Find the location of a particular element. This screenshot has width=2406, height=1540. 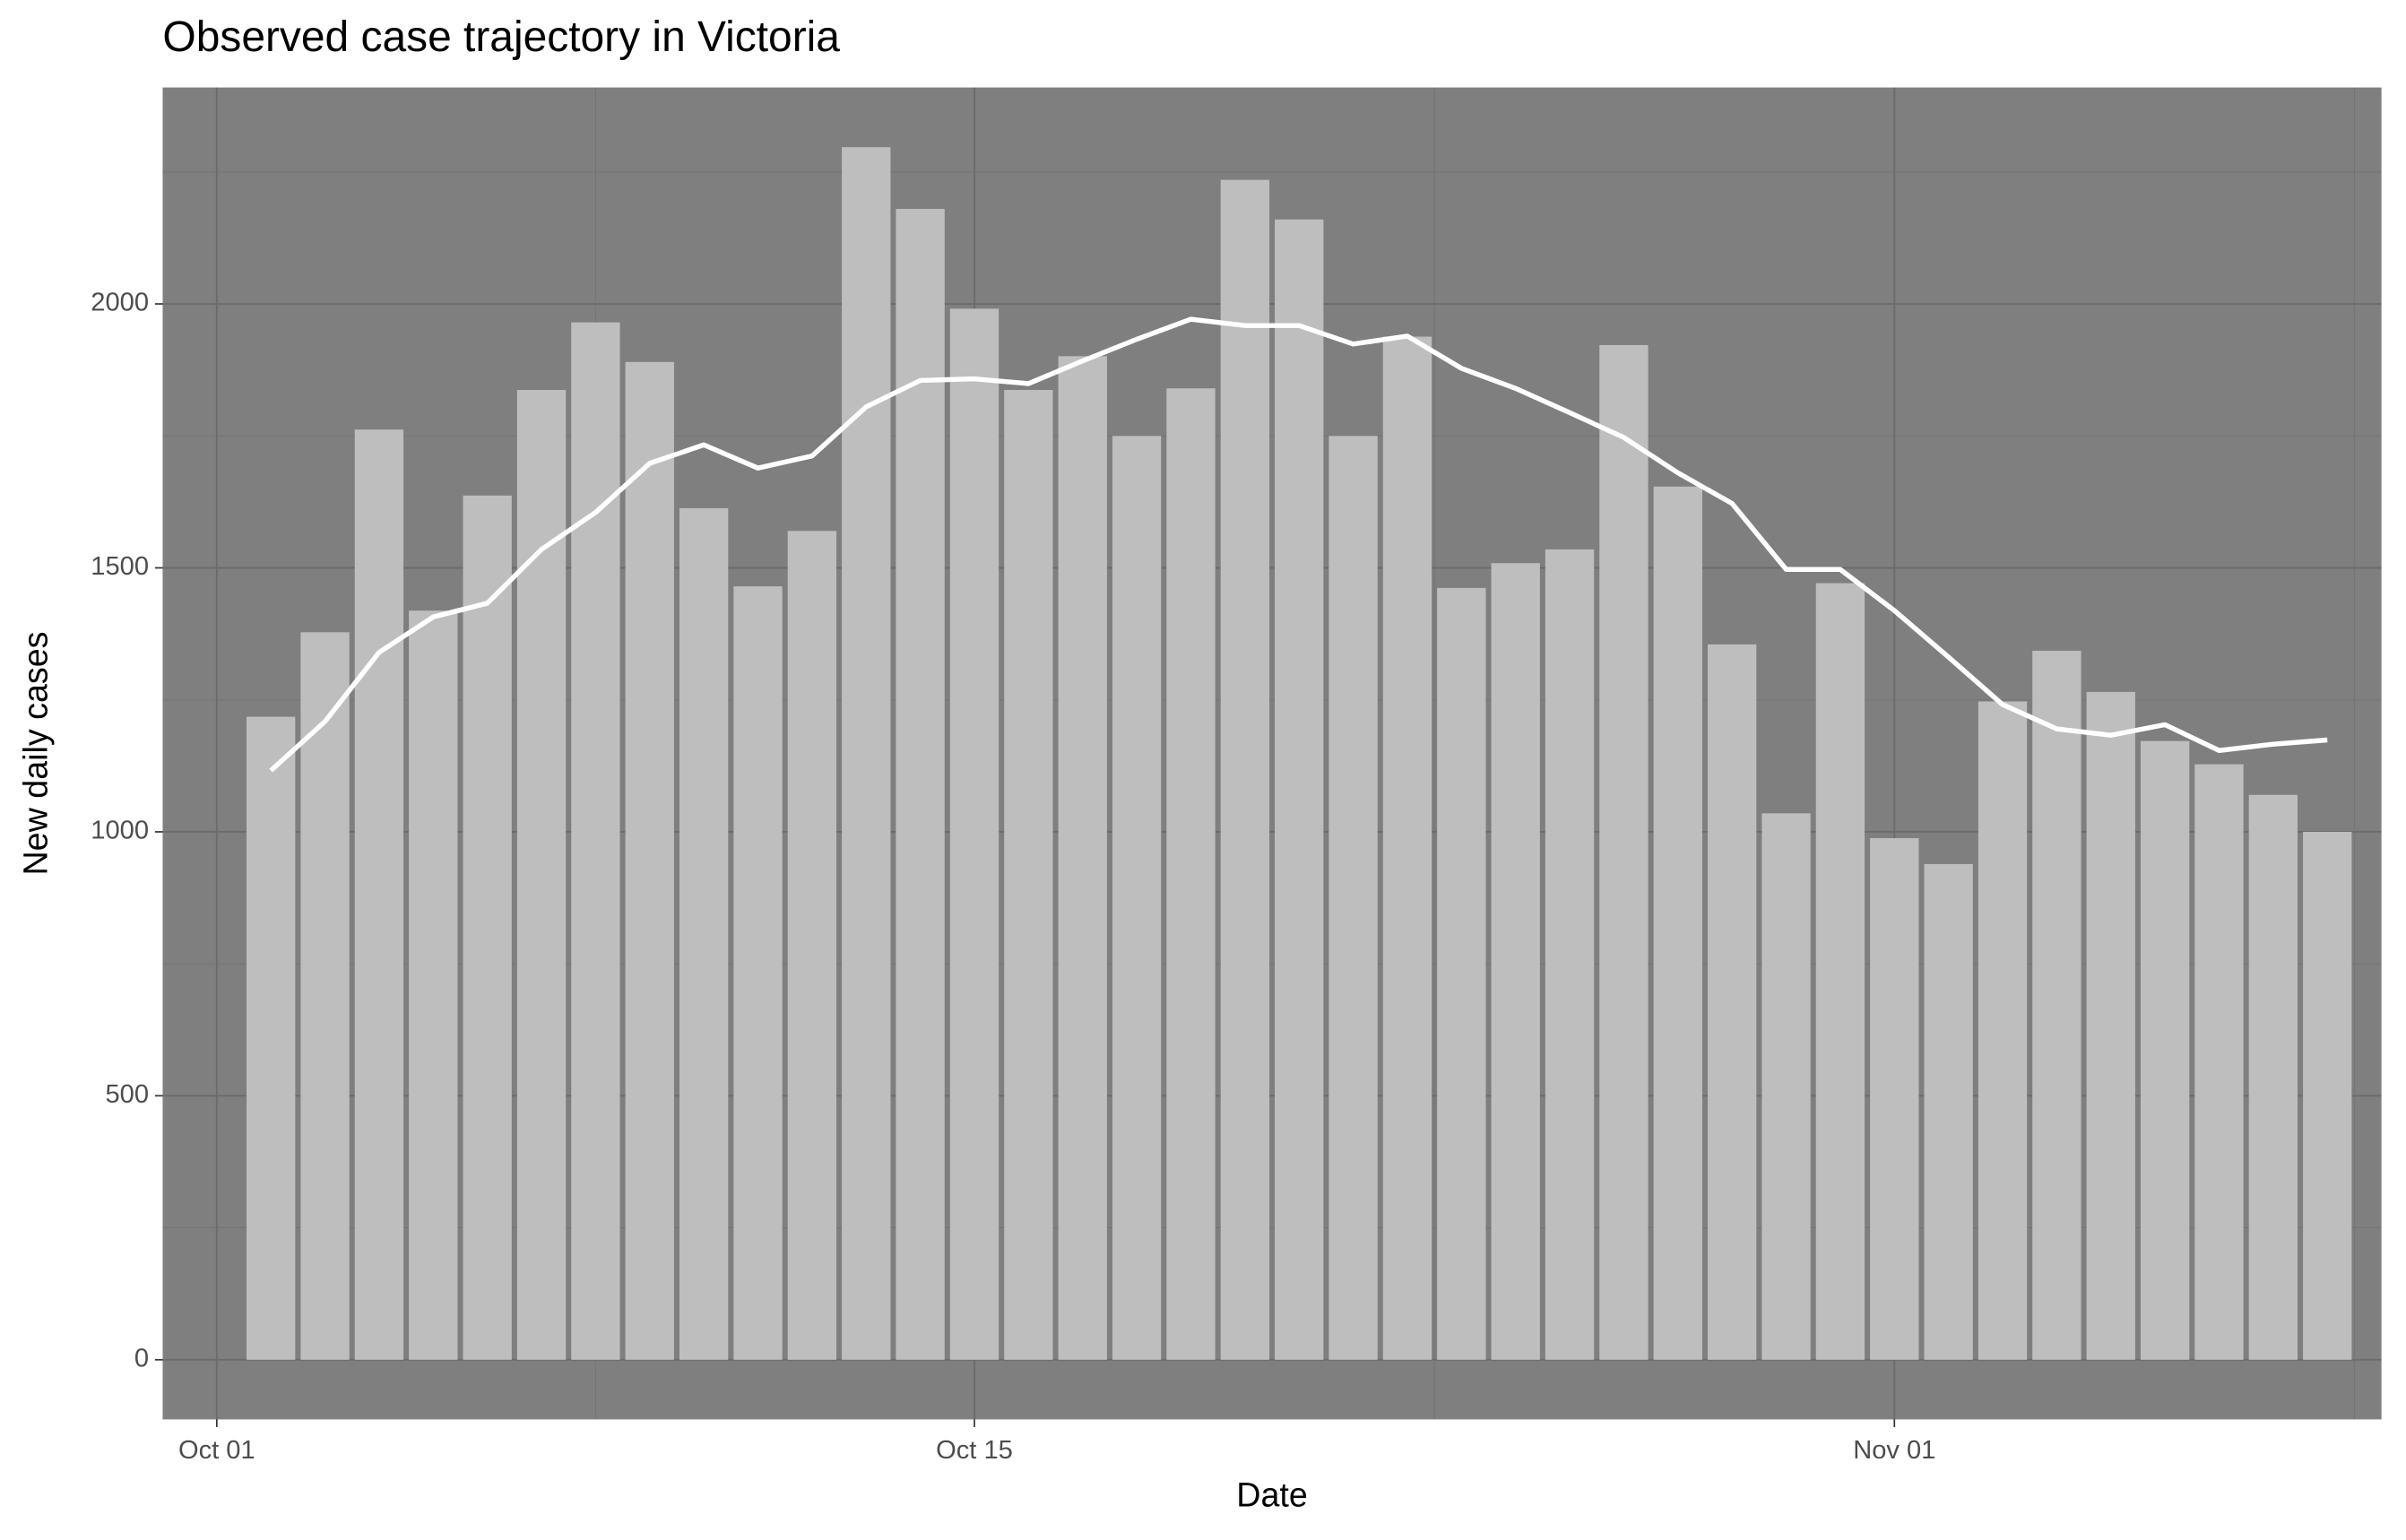

y-tick-label: 2000 is located at coordinates (120, 303).